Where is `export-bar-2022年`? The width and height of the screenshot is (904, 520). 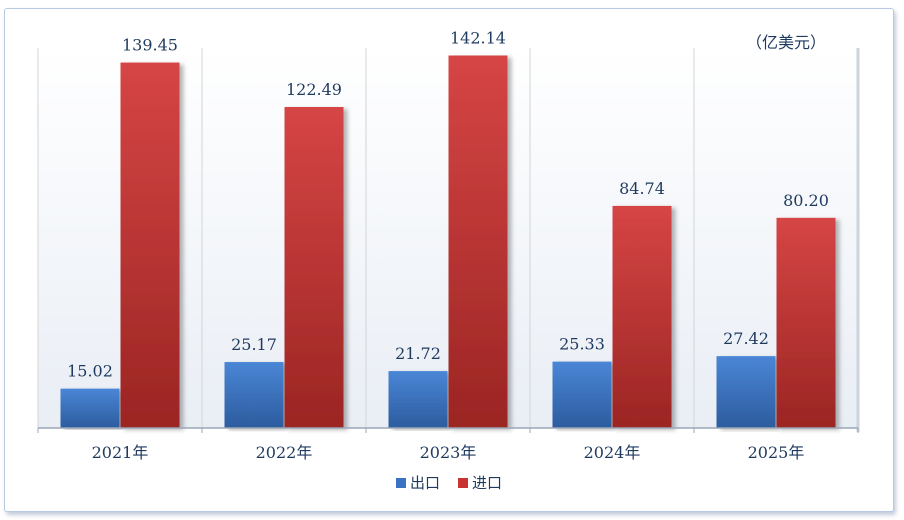 export-bar-2022年 is located at coordinates (254, 395).